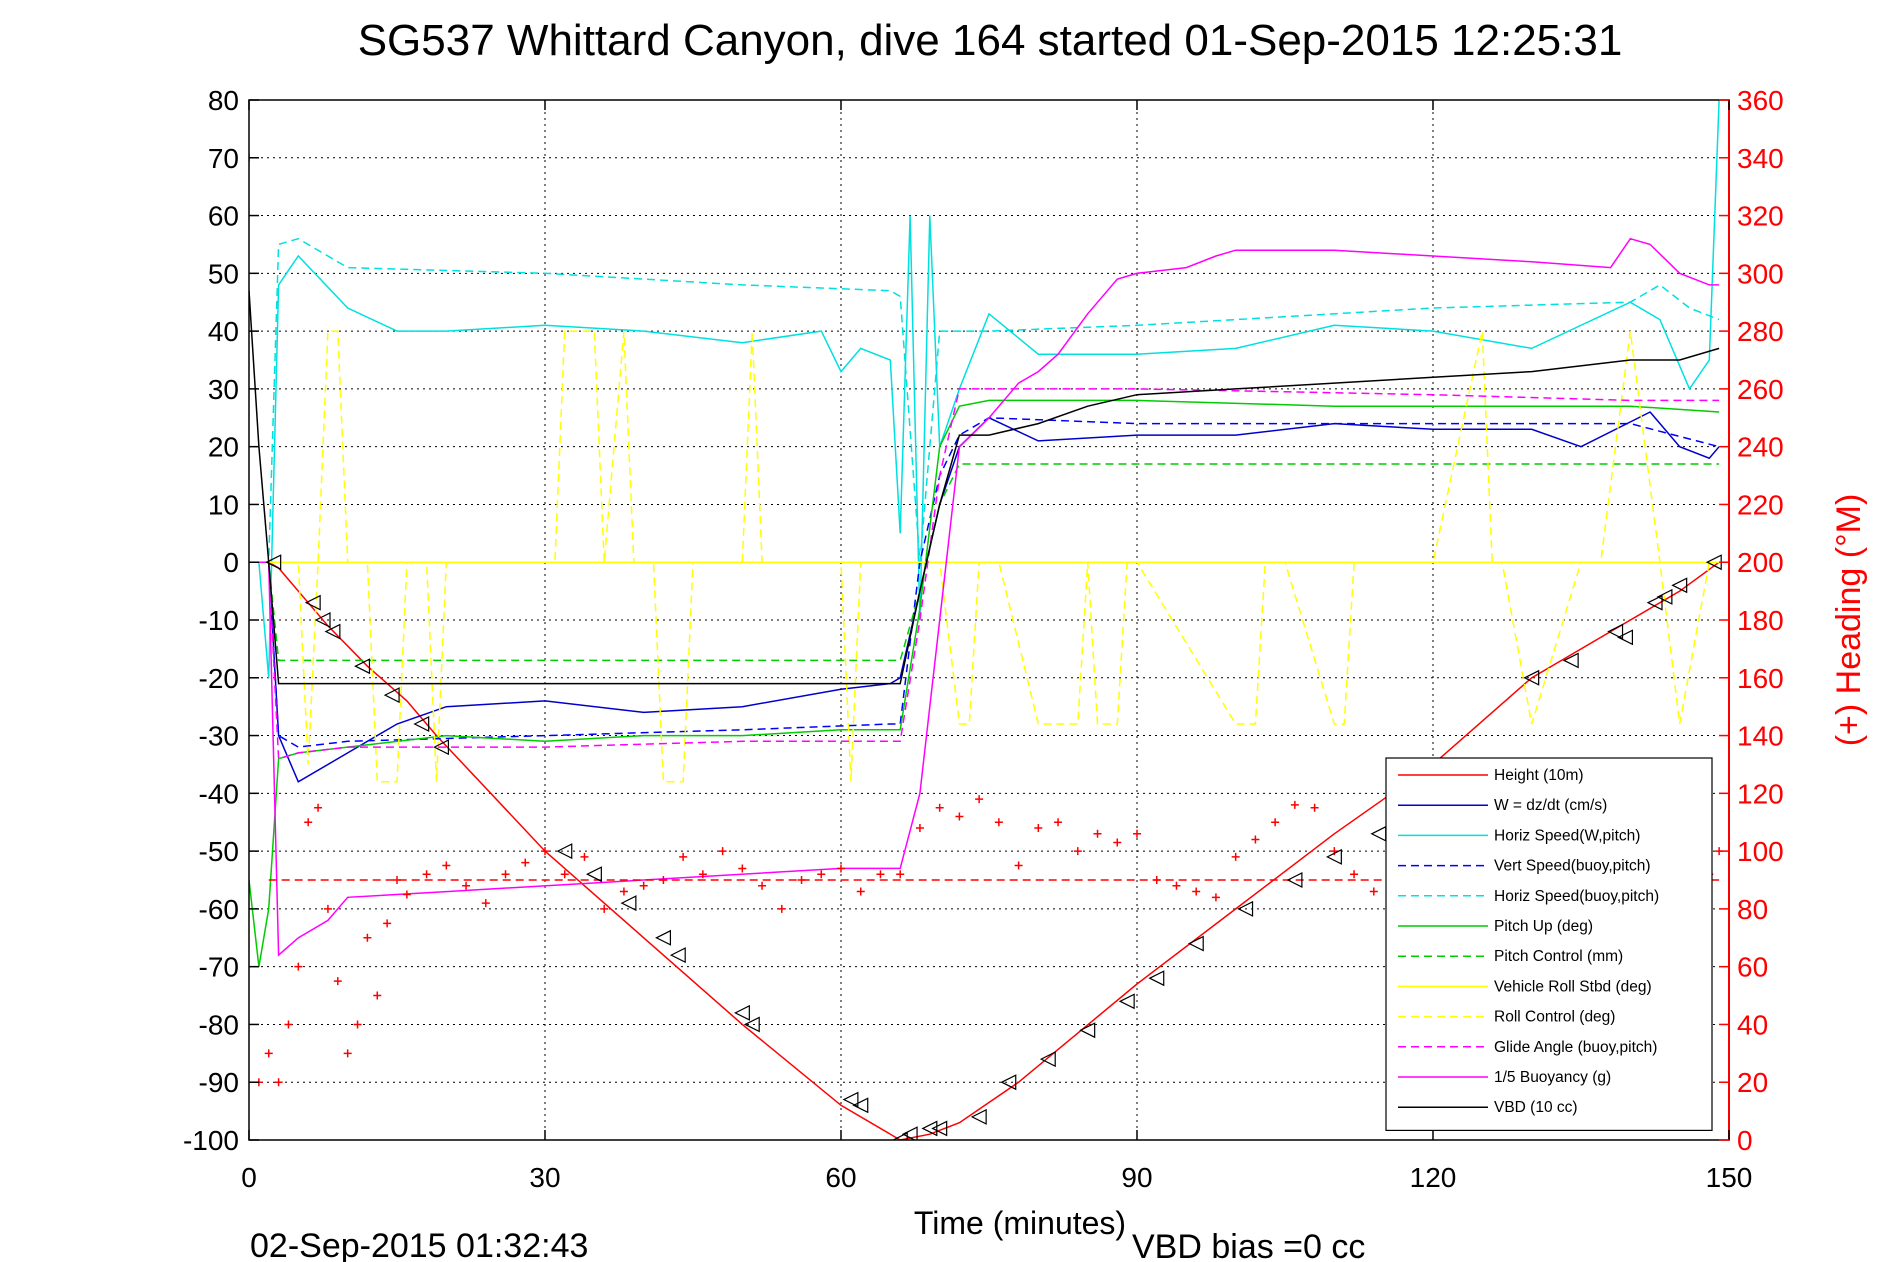 The height and width of the screenshot is (1262, 1891). I want to click on x-tick-label: 150, so click(1729, 1177).